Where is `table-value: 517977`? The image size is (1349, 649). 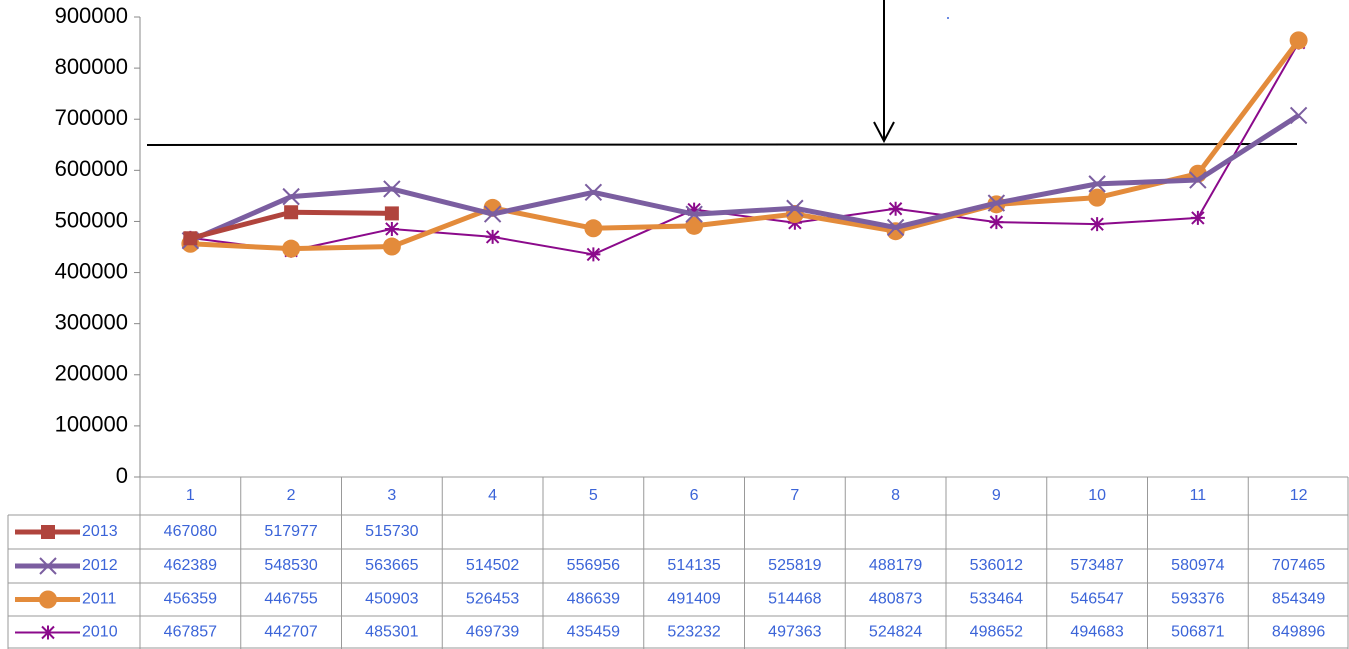
table-value: 517977 is located at coordinates (290, 531).